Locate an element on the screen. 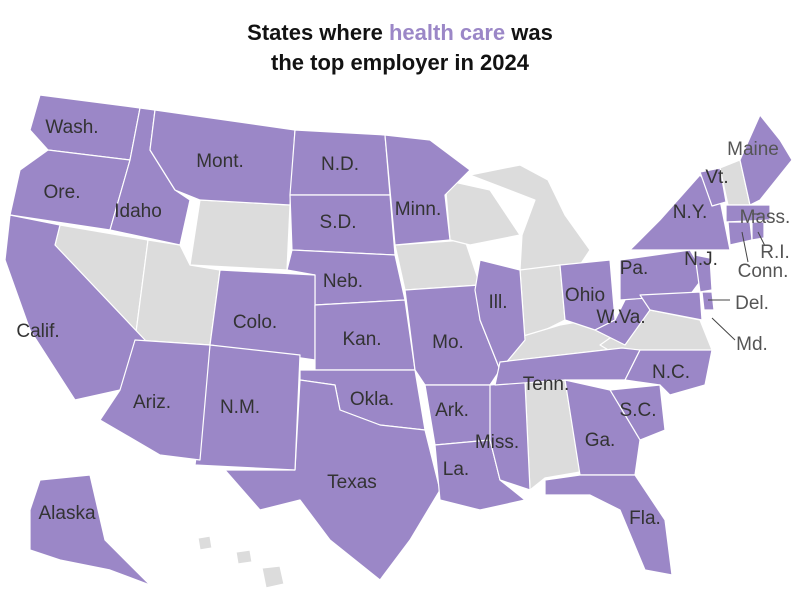  title-line-1: States where health care was is located at coordinates (400, 32).